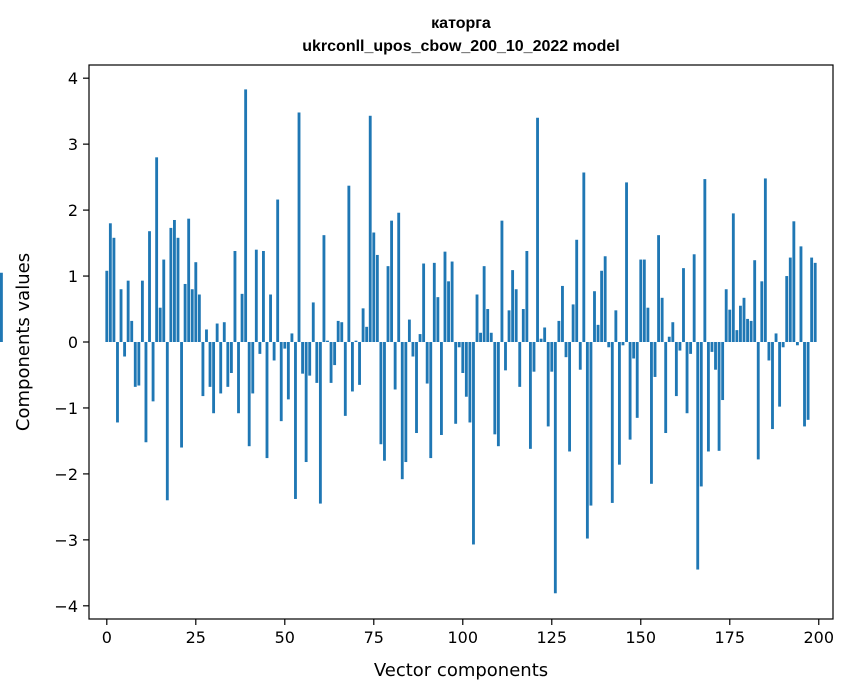 Image resolution: width=847 pixels, height=696 pixels. Describe the element at coordinates (374, 637) in the screenshot. I see `x-tick-label: 75` at that location.